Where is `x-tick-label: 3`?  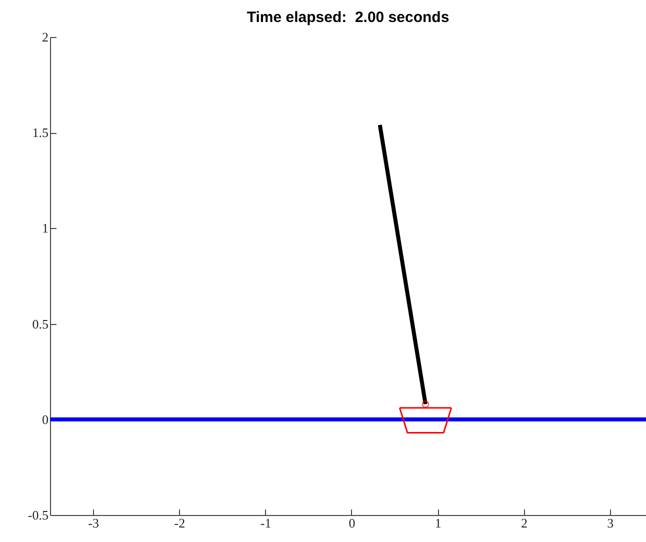 x-tick-label: 3 is located at coordinates (610, 523).